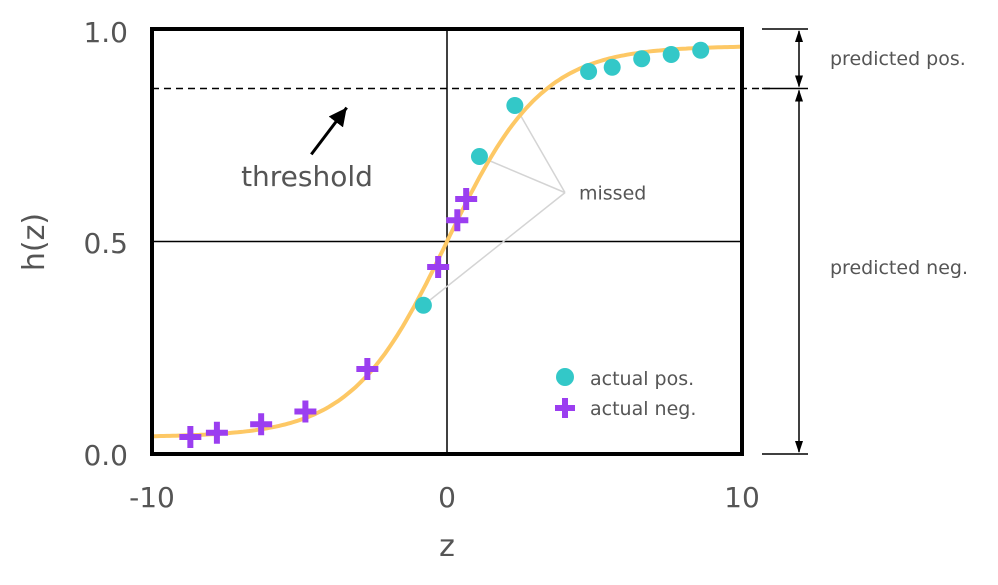 The height and width of the screenshot is (585, 998). What do you see at coordinates (447, 546) in the screenshot?
I see `x-axis-label: z` at bounding box center [447, 546].